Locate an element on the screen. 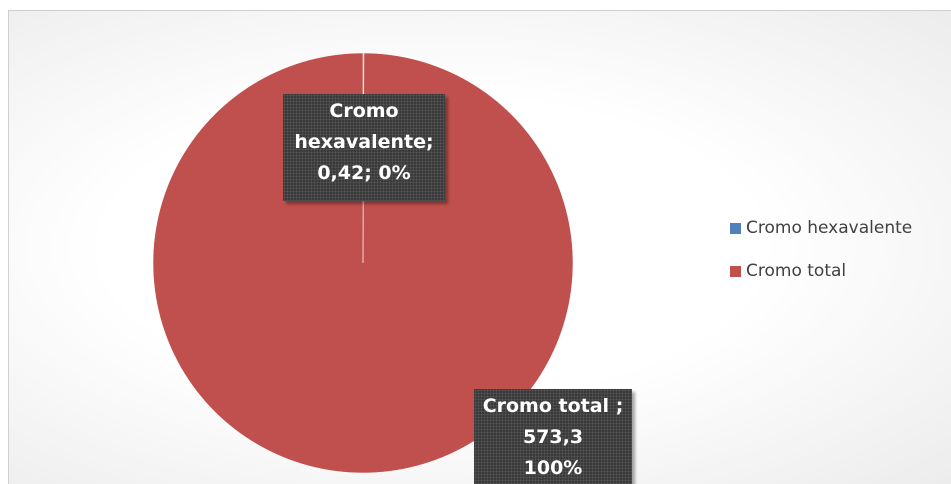  data-label: Cromo total ; 573,3 100% is located at coordinates (553, 436).